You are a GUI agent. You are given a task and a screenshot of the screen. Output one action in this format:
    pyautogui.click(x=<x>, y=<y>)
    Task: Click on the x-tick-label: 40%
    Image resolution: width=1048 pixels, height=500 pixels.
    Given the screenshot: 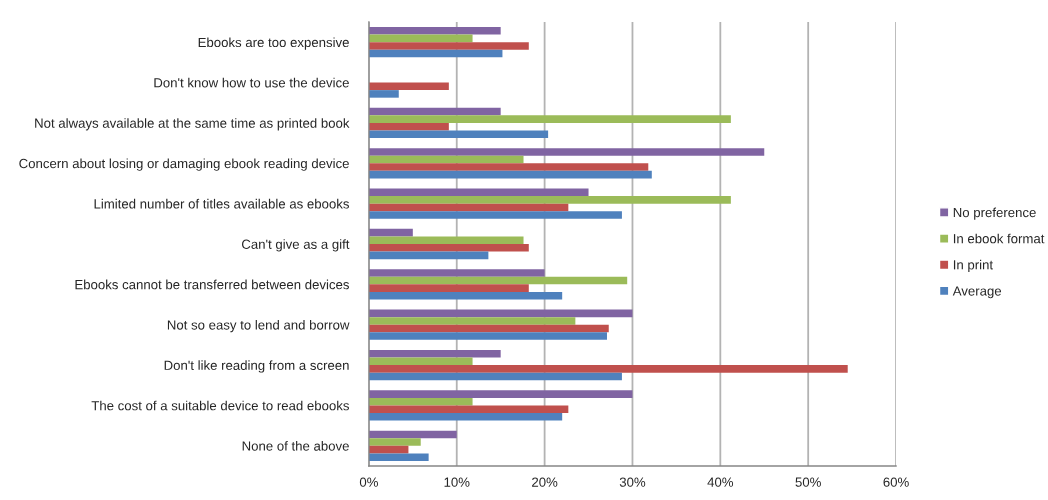 What is the action you would take?
    pyautogui.click(x=720, y=482)
    